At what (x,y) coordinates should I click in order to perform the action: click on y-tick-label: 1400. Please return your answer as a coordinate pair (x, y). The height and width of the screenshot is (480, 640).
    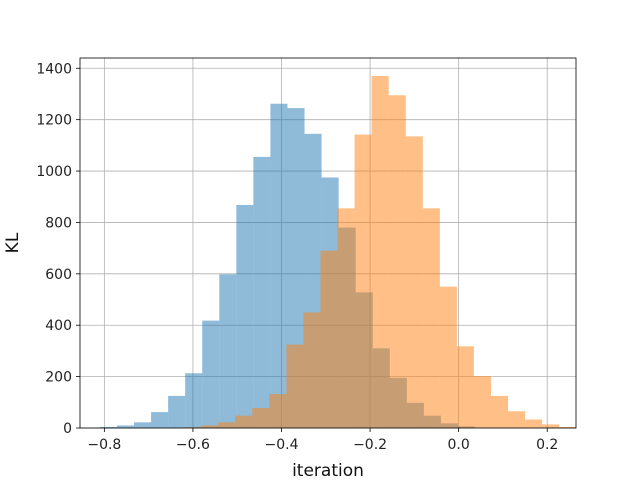
    Looking at the image, I should click on (54, 69).